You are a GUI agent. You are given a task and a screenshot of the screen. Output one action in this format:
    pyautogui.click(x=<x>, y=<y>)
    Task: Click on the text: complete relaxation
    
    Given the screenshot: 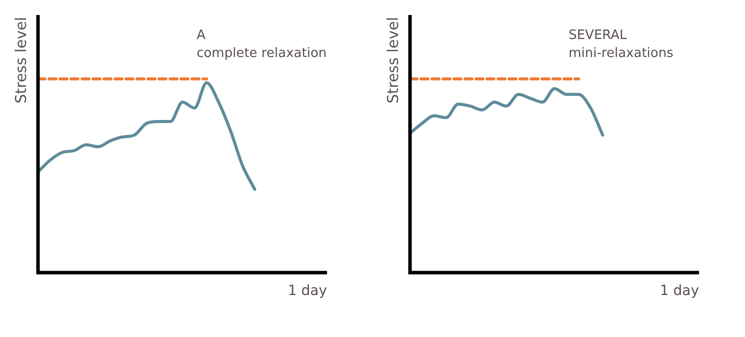 What is the action you would take?
    pyautogui.click(x=261, y=53)
    